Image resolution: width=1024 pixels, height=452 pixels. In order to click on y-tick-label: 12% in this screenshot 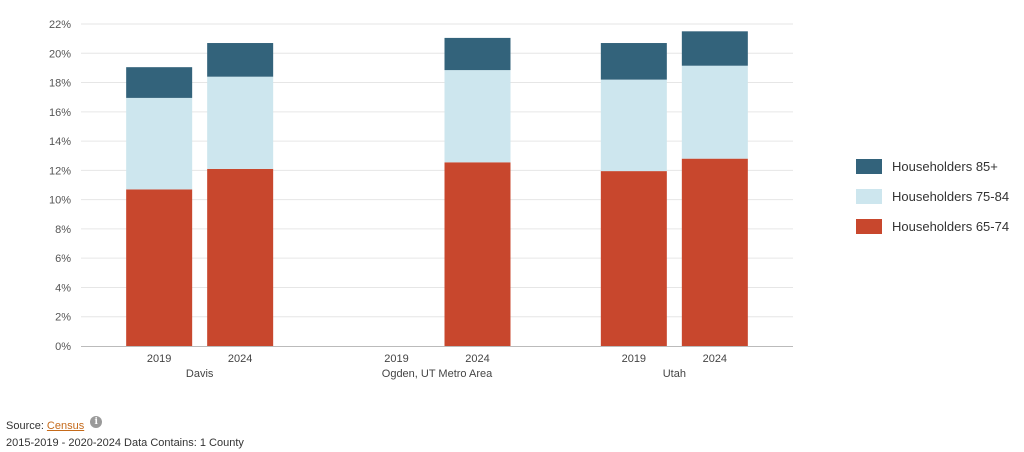, I will do `click(60, 171)`.